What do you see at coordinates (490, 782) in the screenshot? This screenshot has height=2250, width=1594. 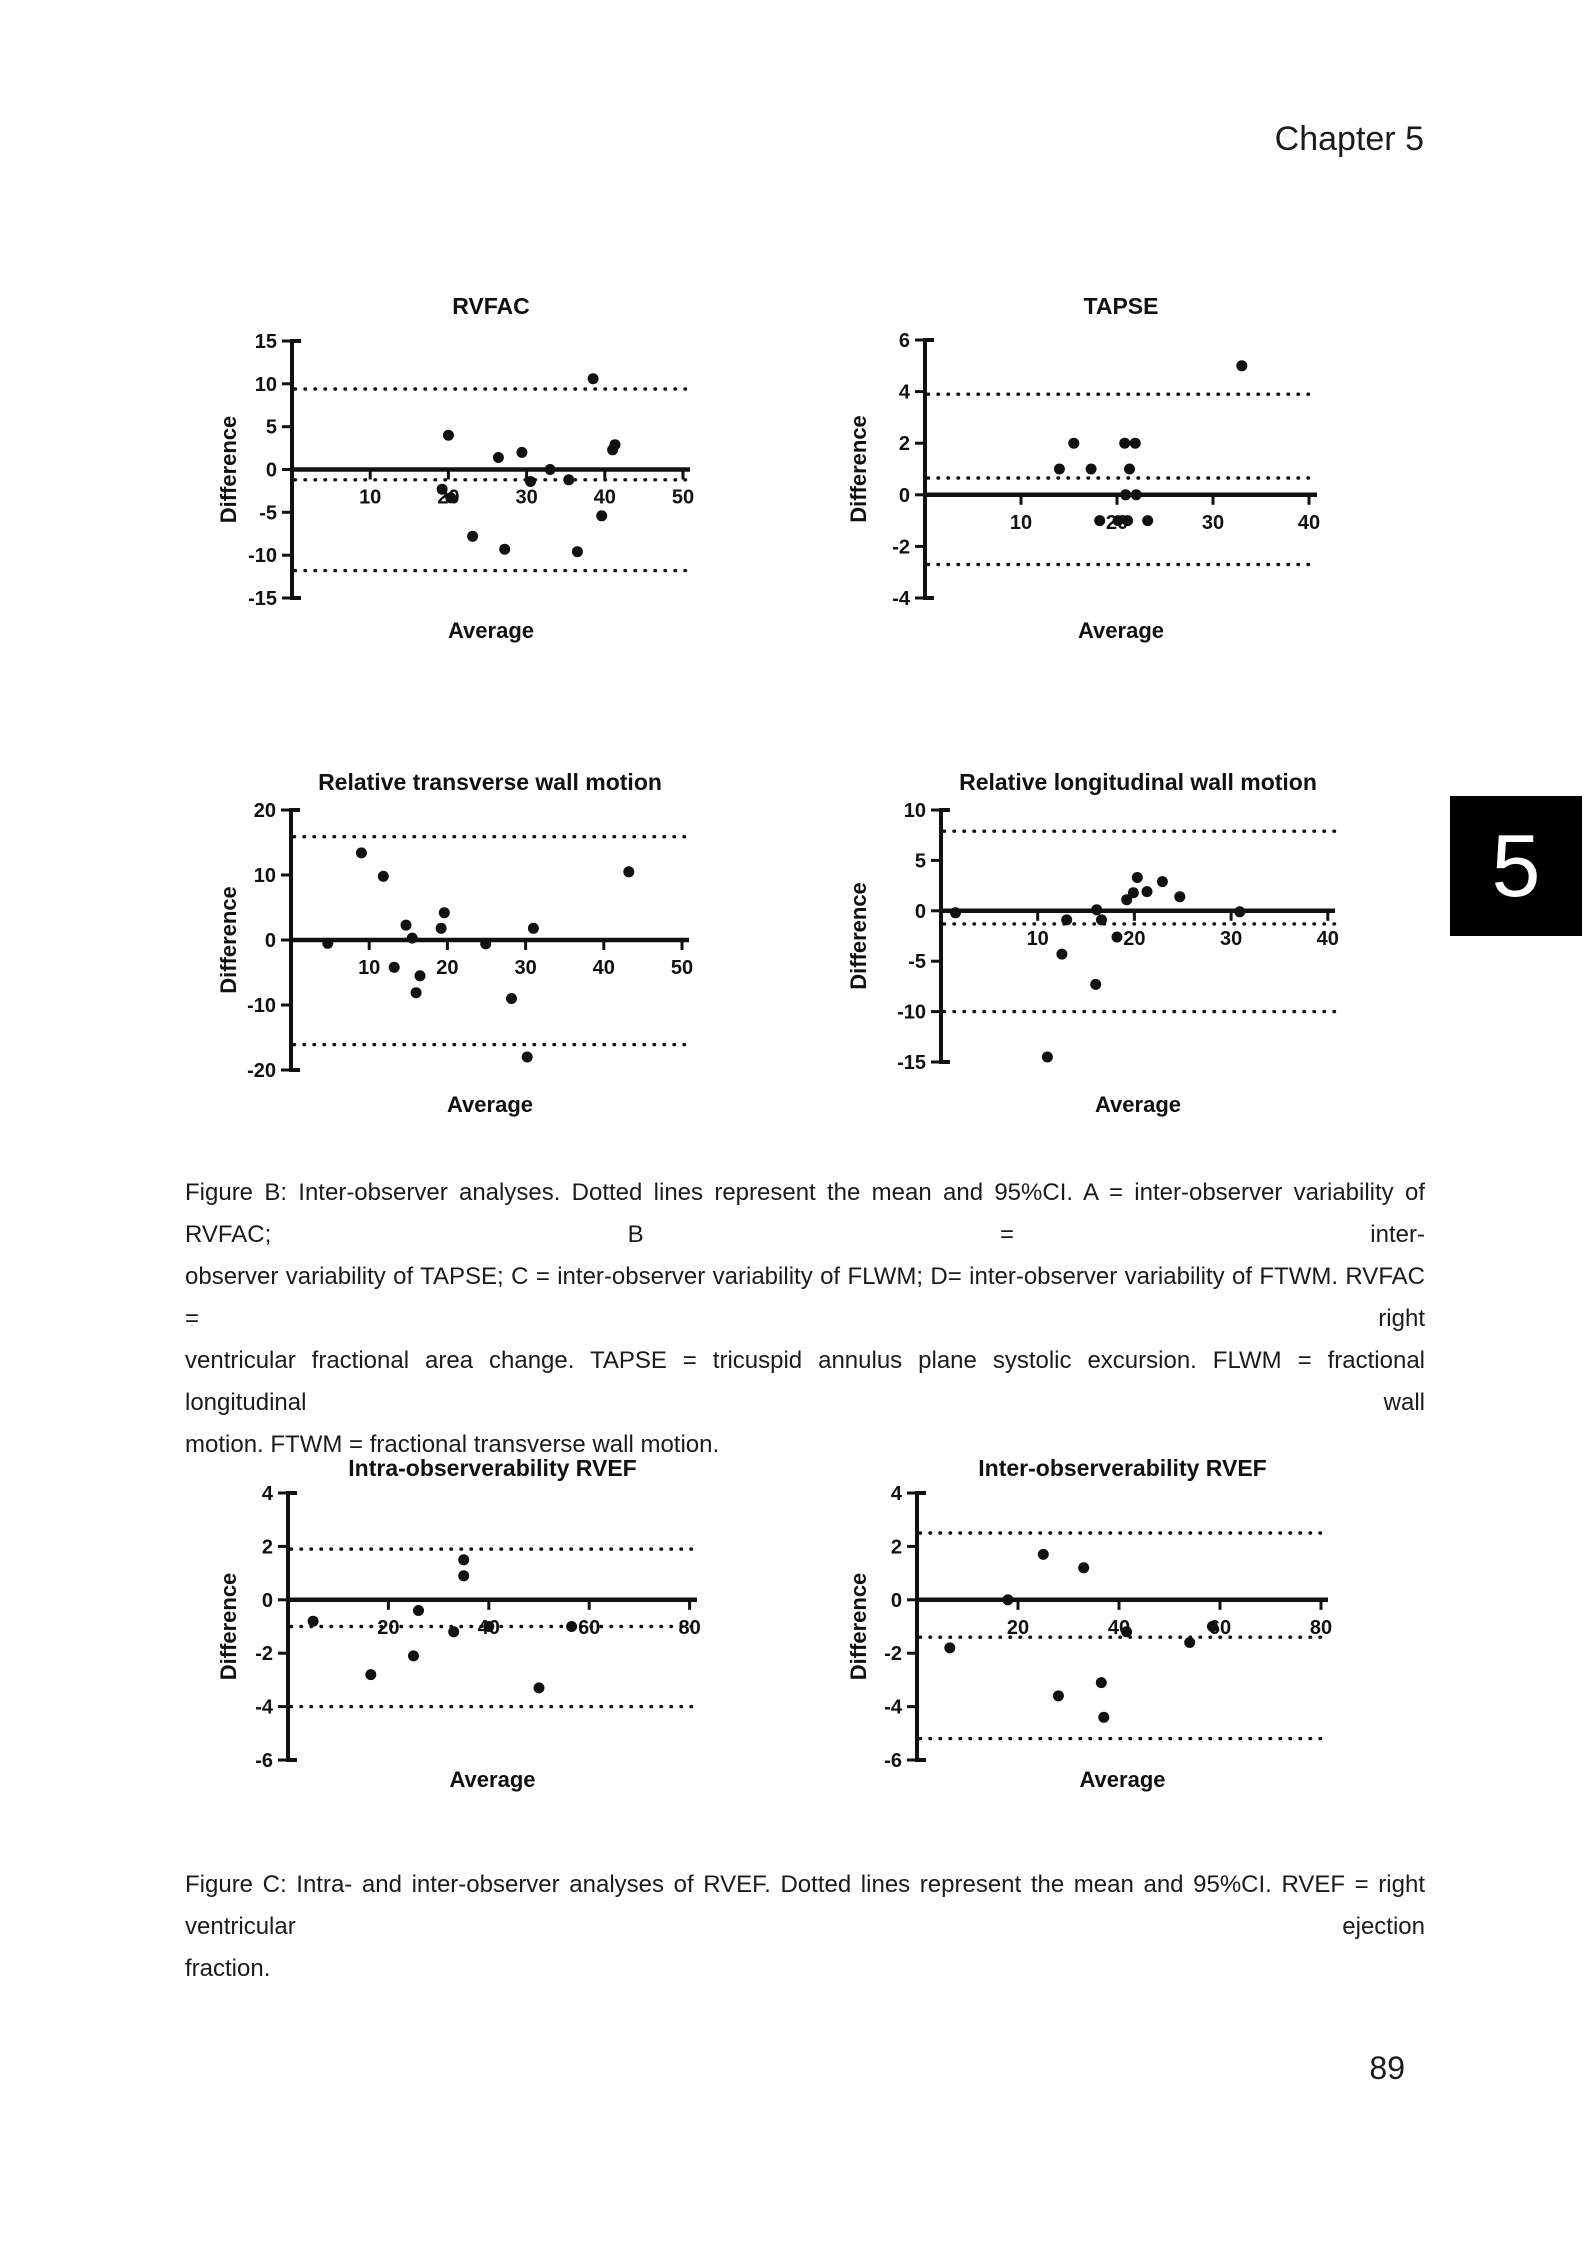 I see `chart-title: Relative transverse wall motion` at bounding box center [490, 782].